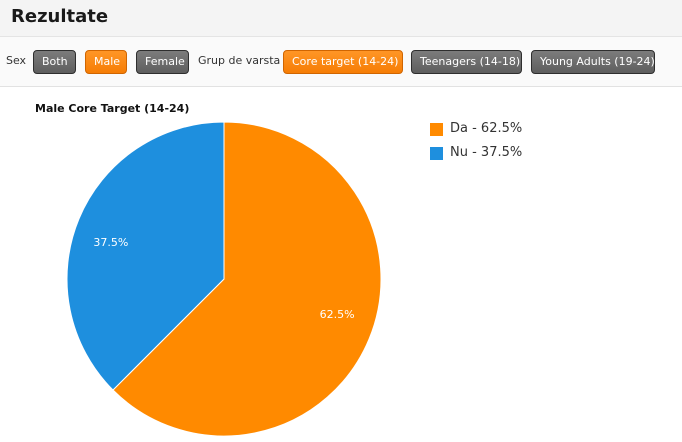 The width and height of the screenshot is (682, 442). What do you see at coordinates (486, 152) in the screenshot?
I see `legend-label-nu: Nu - 37.5%` at bounding box center [486, 152].